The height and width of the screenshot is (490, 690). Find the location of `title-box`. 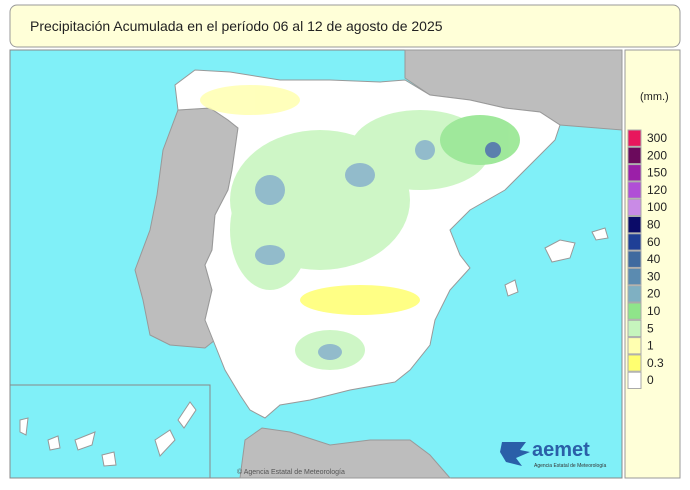

title-box is located at coordinates (345, 26).